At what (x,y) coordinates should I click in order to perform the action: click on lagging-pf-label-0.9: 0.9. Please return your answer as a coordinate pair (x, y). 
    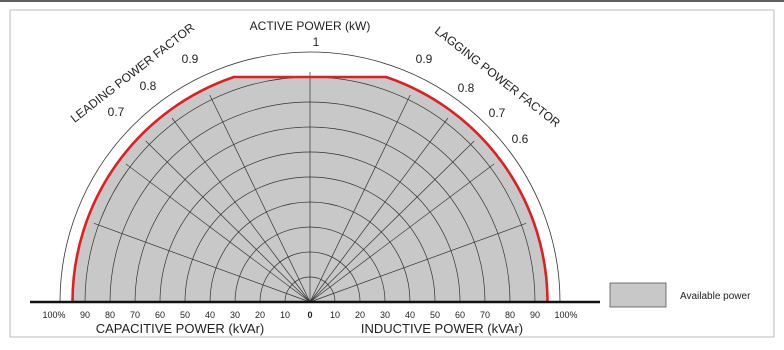
    Looking at the image, I should click on (424, 59).